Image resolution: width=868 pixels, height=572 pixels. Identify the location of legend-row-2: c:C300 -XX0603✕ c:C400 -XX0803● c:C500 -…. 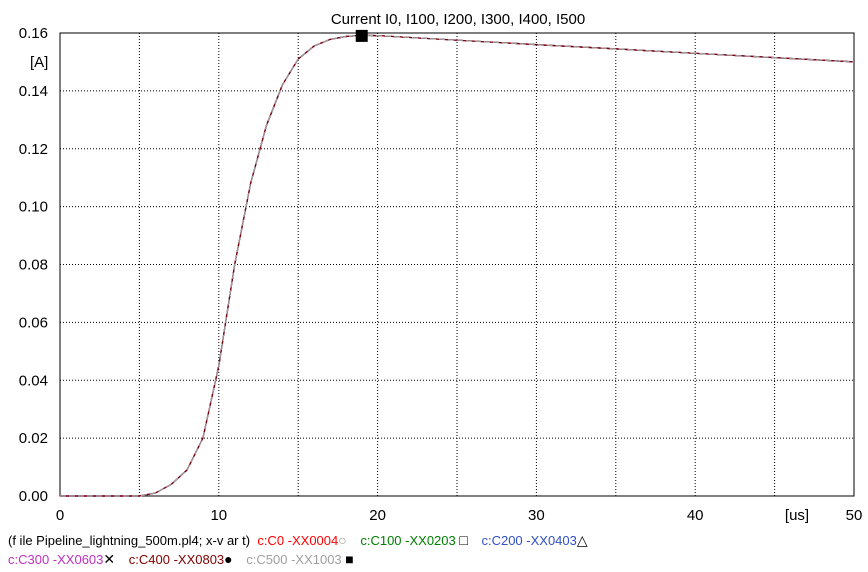
(186, 559).